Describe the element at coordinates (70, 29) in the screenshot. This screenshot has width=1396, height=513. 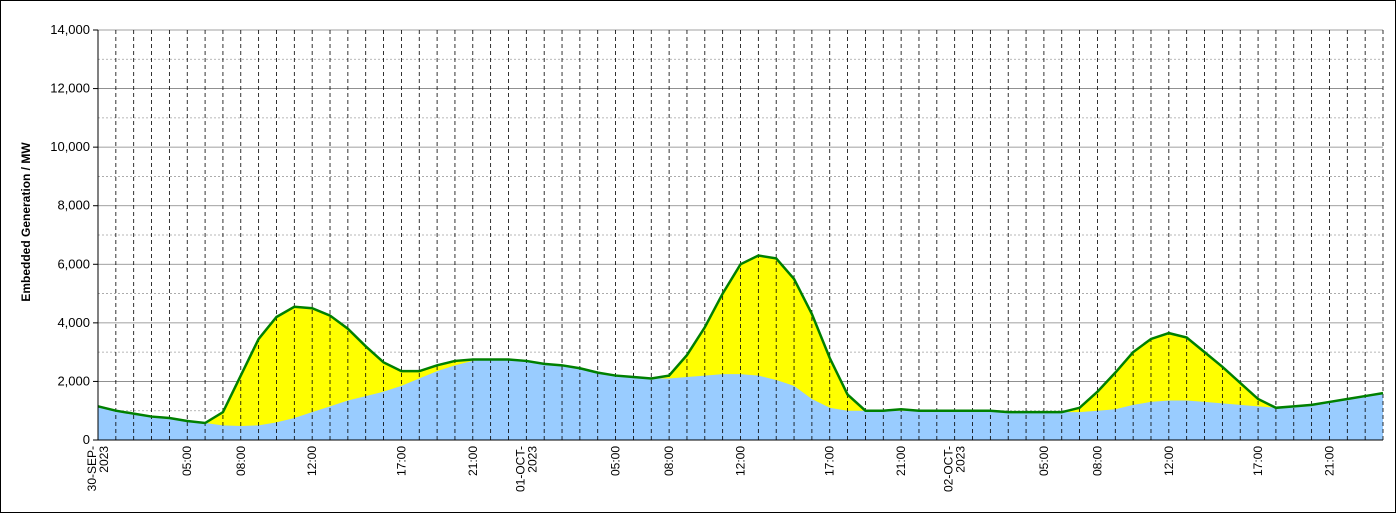
I see `y-tick-label: 14,000` at that location.